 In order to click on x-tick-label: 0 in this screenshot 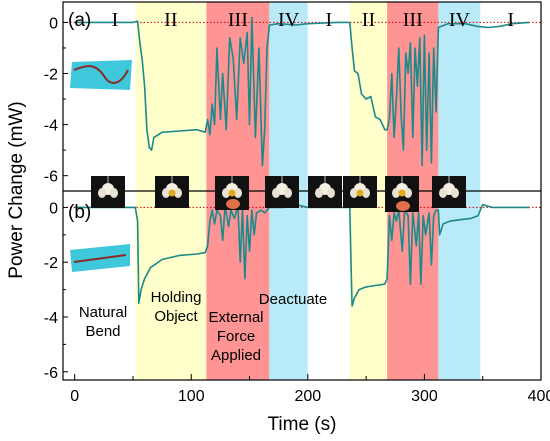, I will do `click(74, 396)`.